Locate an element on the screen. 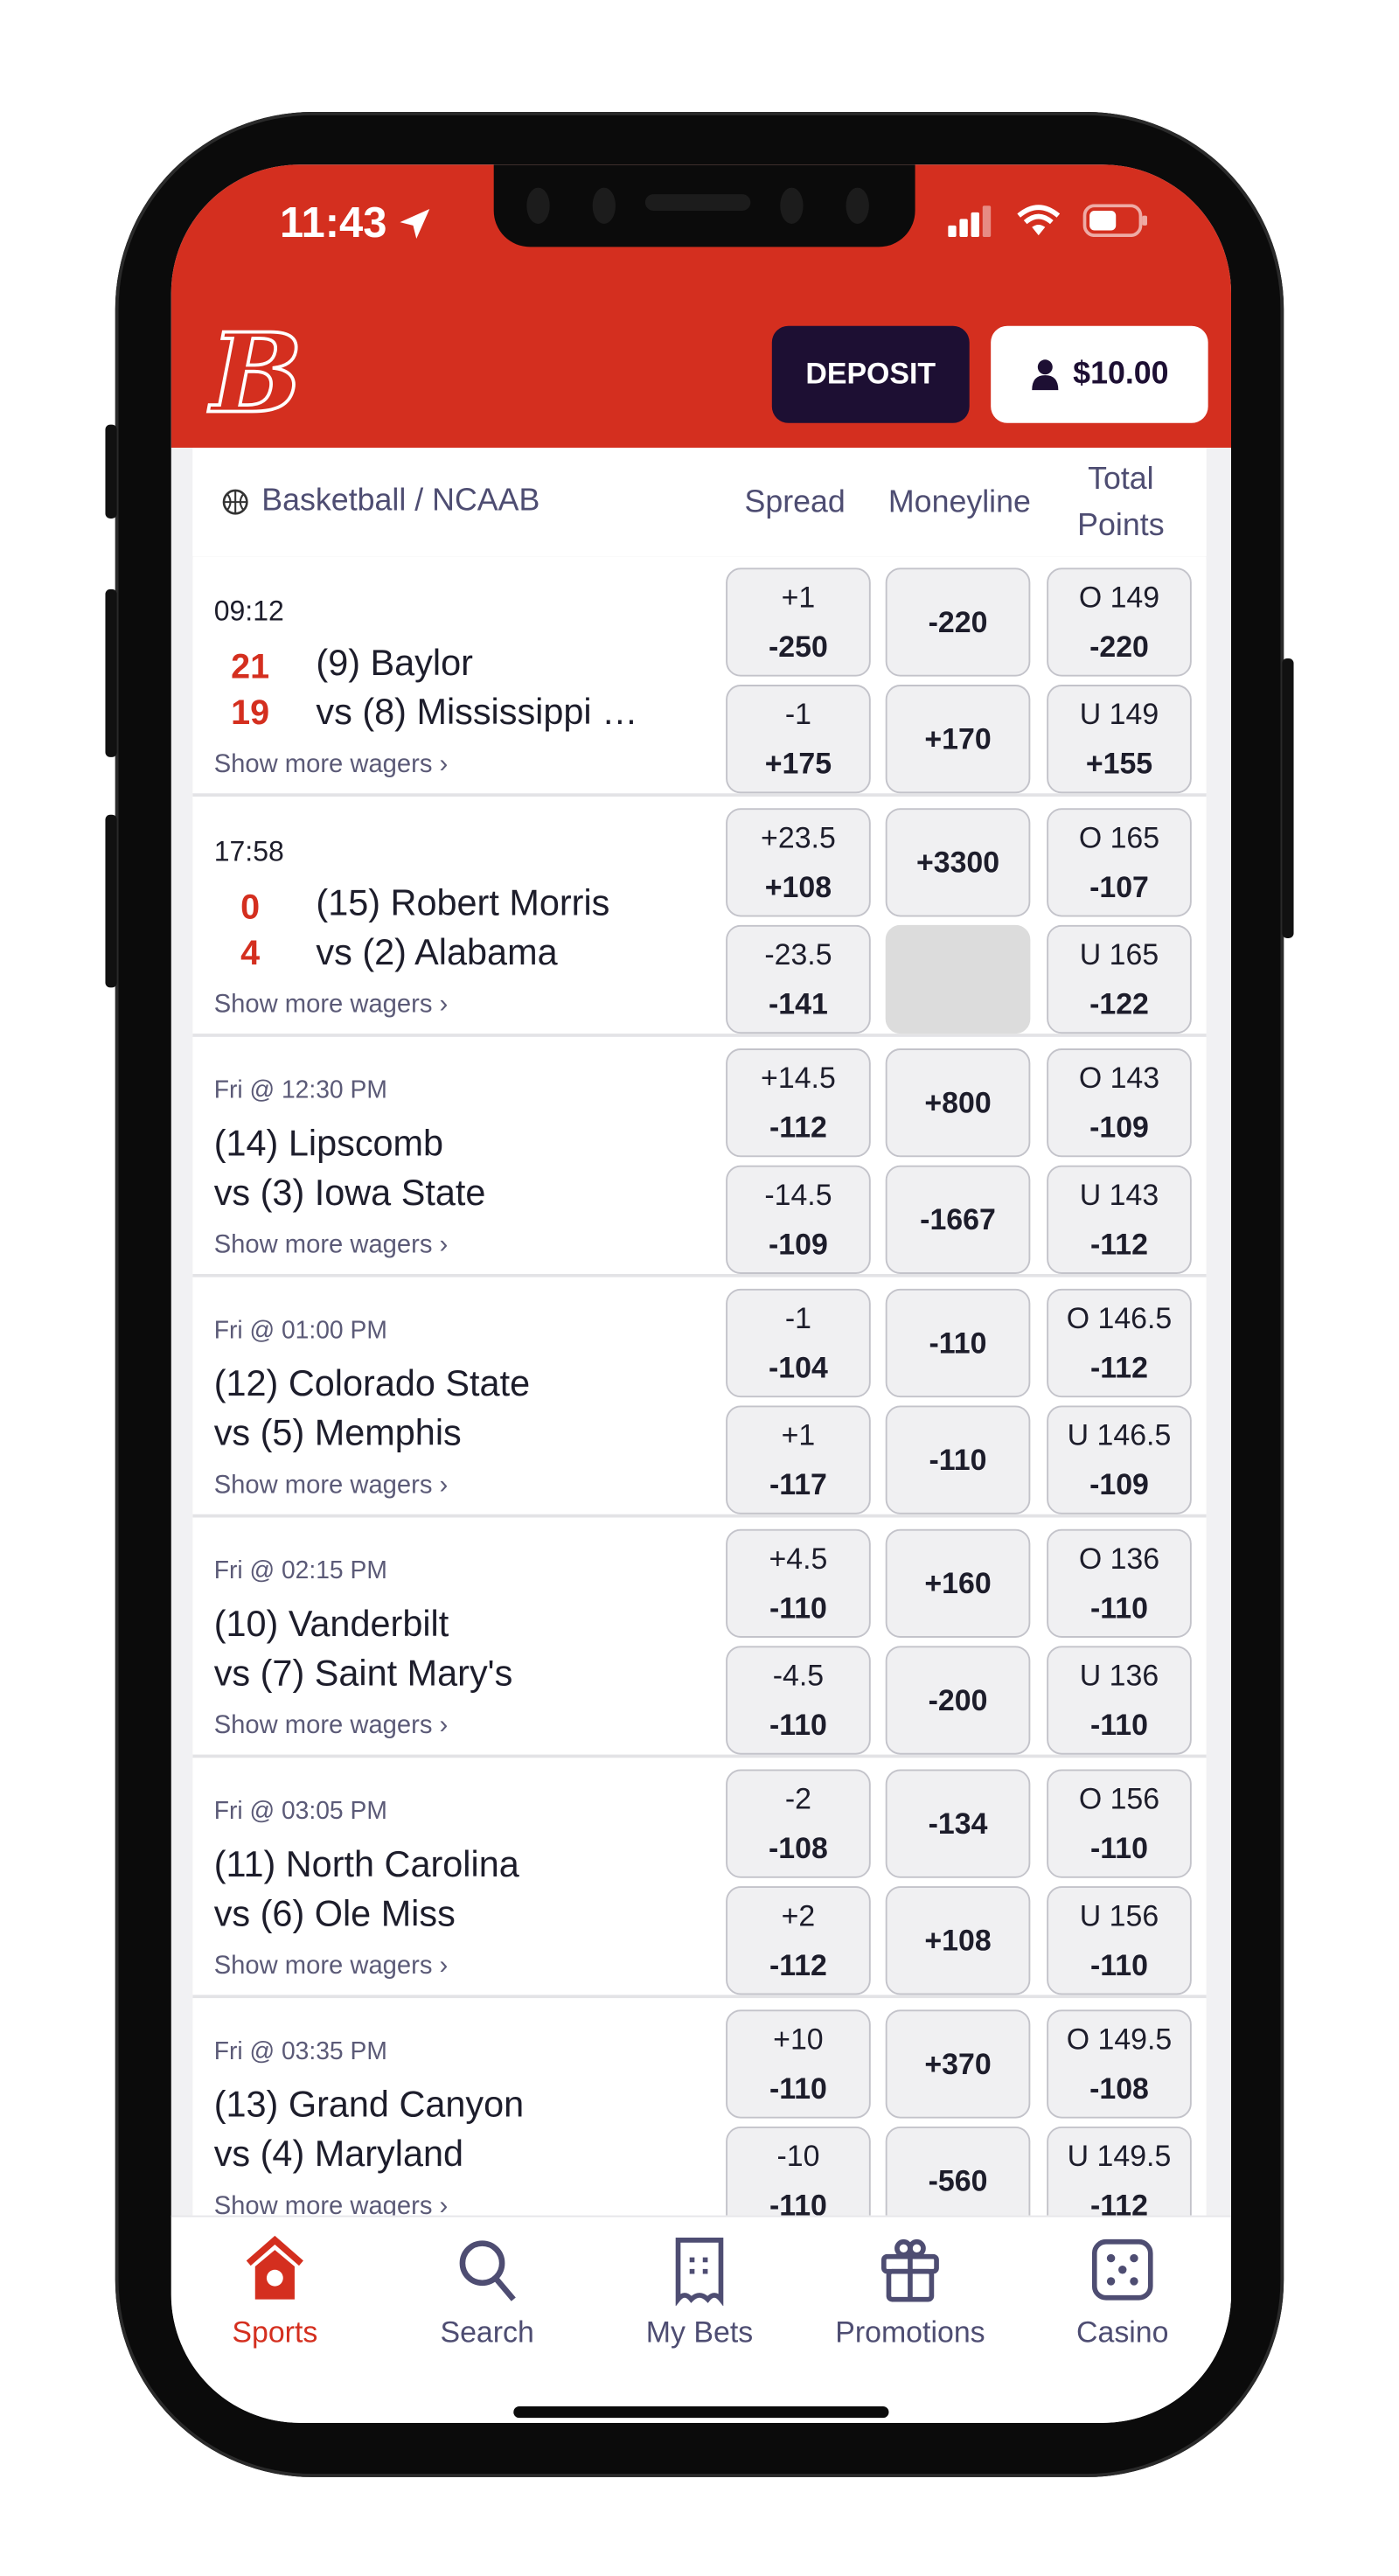  spread-odds-button: +4.5 -110 is located at coordinates (798, 1583).